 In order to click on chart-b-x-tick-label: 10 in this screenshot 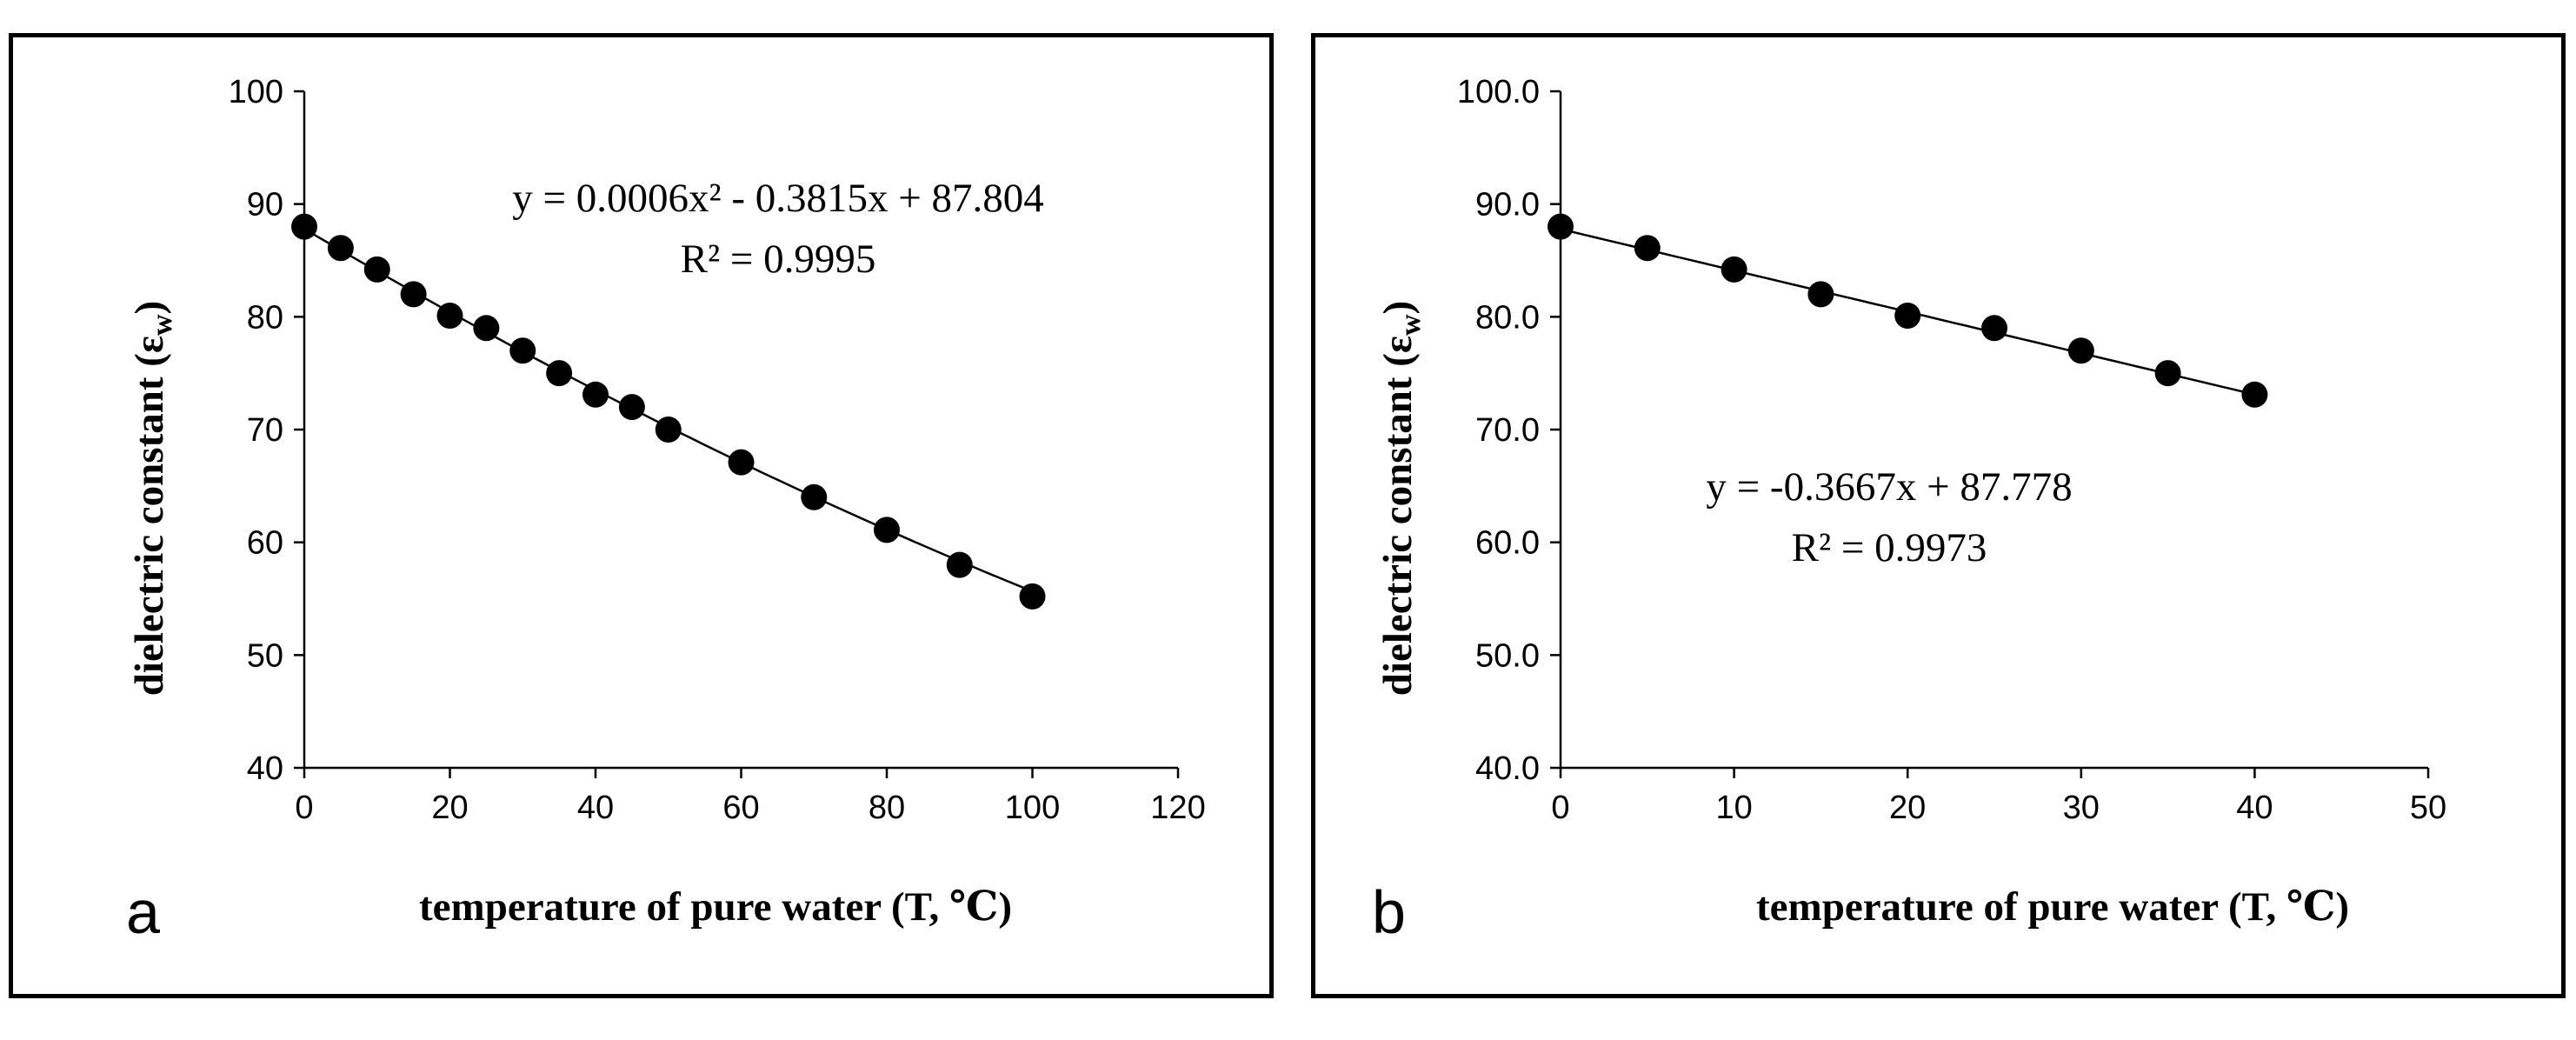, I will do `click(1733, 808)`.